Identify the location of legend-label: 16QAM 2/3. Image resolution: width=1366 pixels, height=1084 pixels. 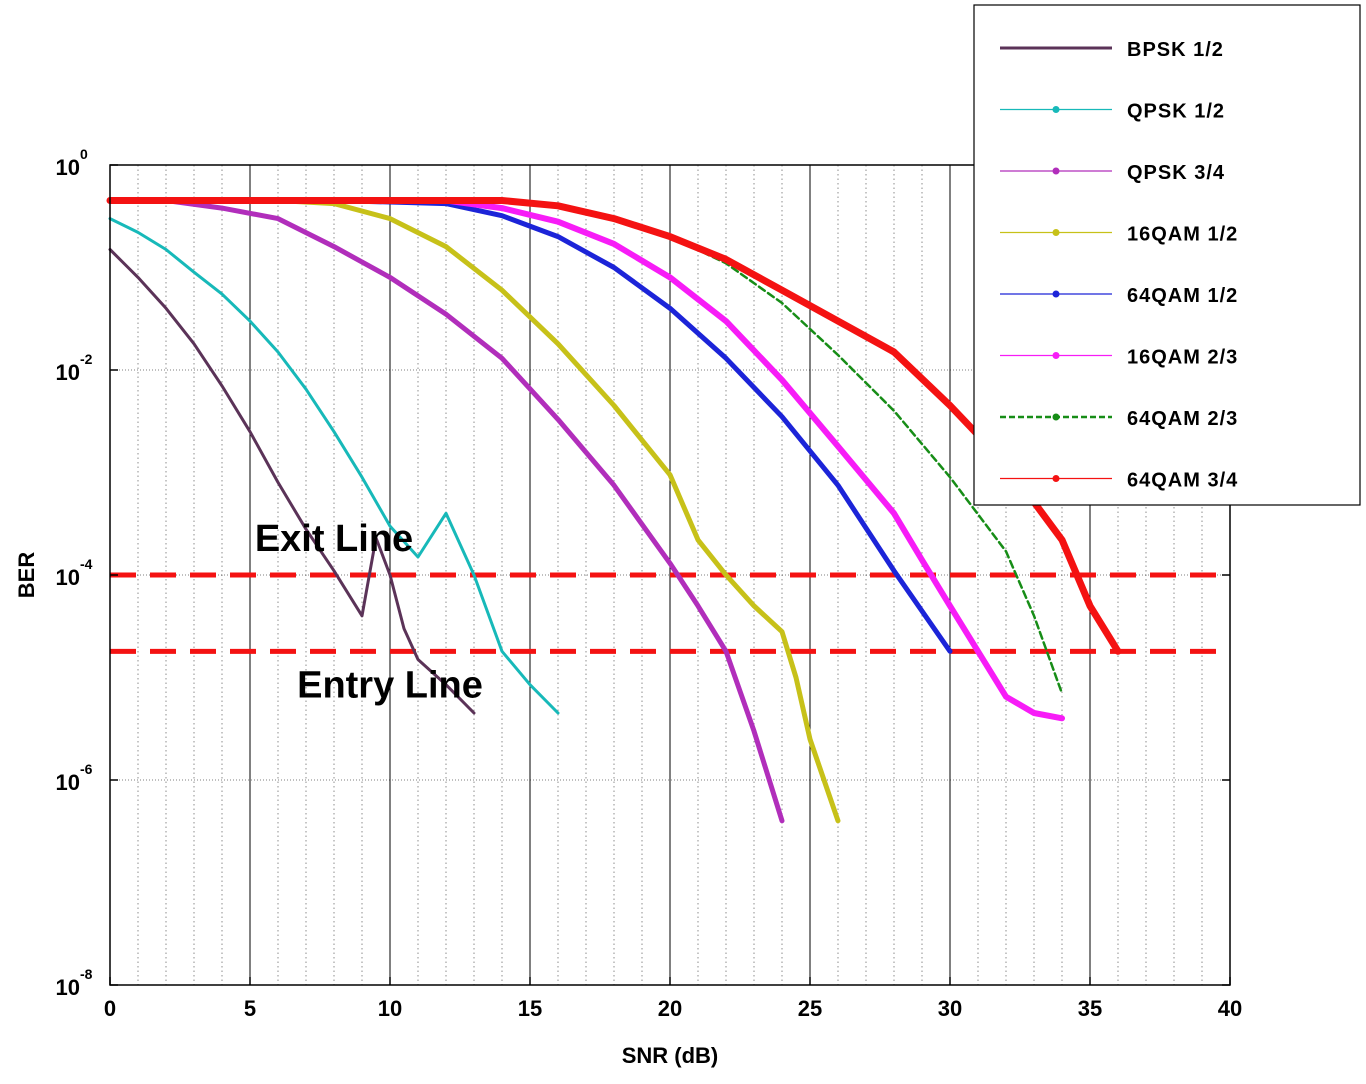
(1182, 358).